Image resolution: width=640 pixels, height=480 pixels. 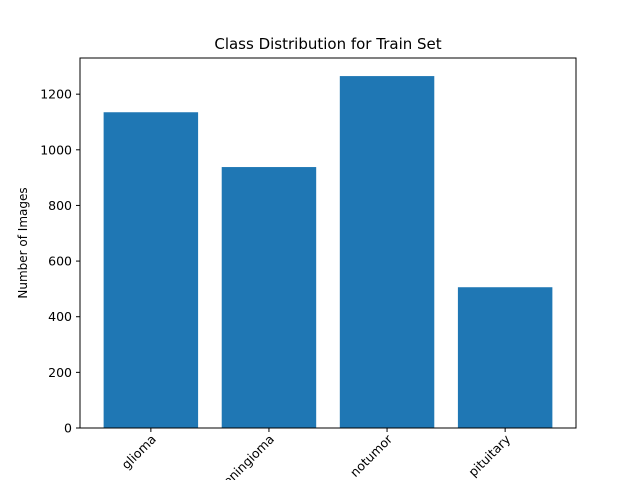 I want to click on x-tick-label-notumor: notumor, so click(x=371, y=455).